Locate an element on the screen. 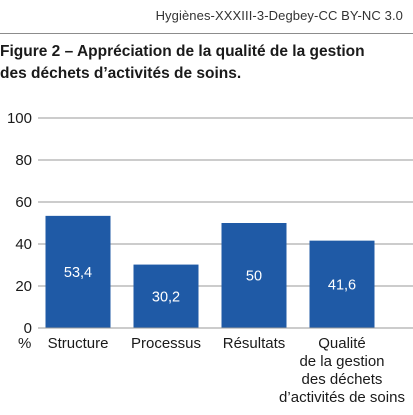  data-label-4: 41,6 is located at coordinates (342, 285).